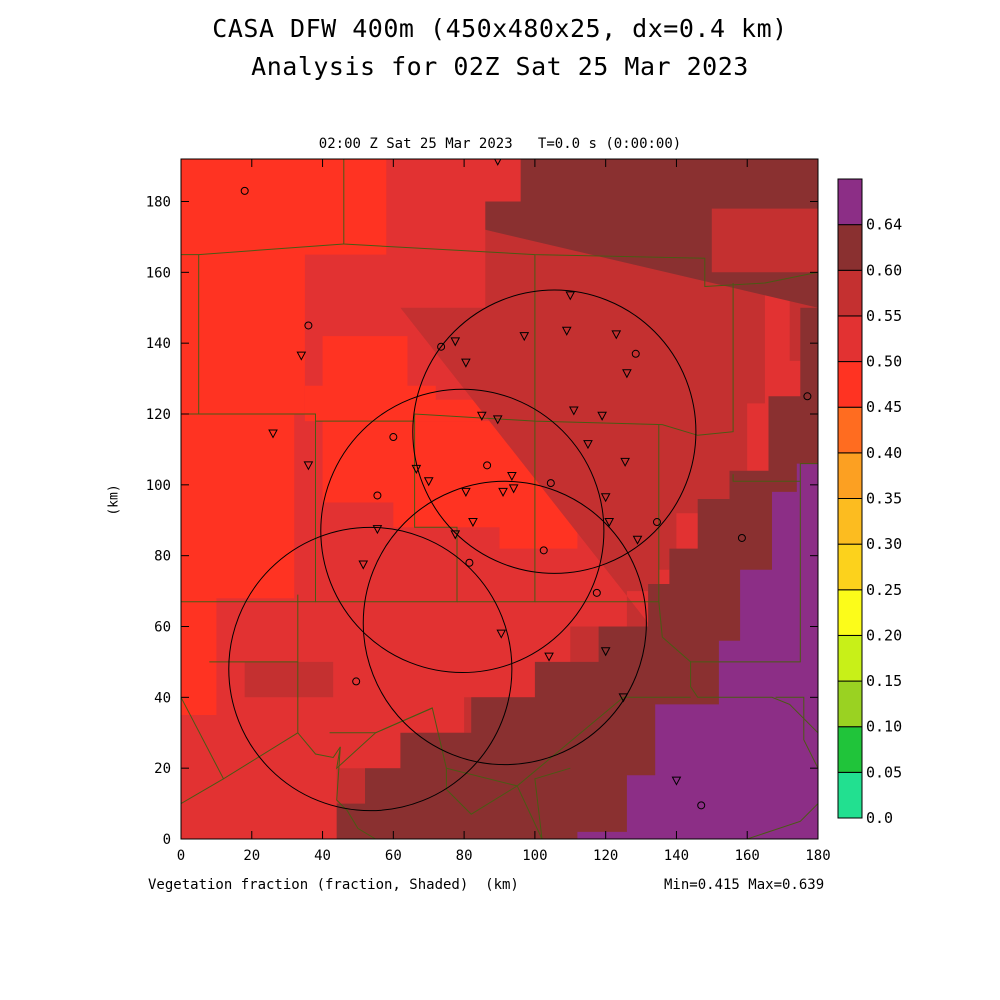  What do you see at coordinates (884, 635) in the screenshot?
I see `colorbar-label: 0.20` at bounding box center [884, 635].